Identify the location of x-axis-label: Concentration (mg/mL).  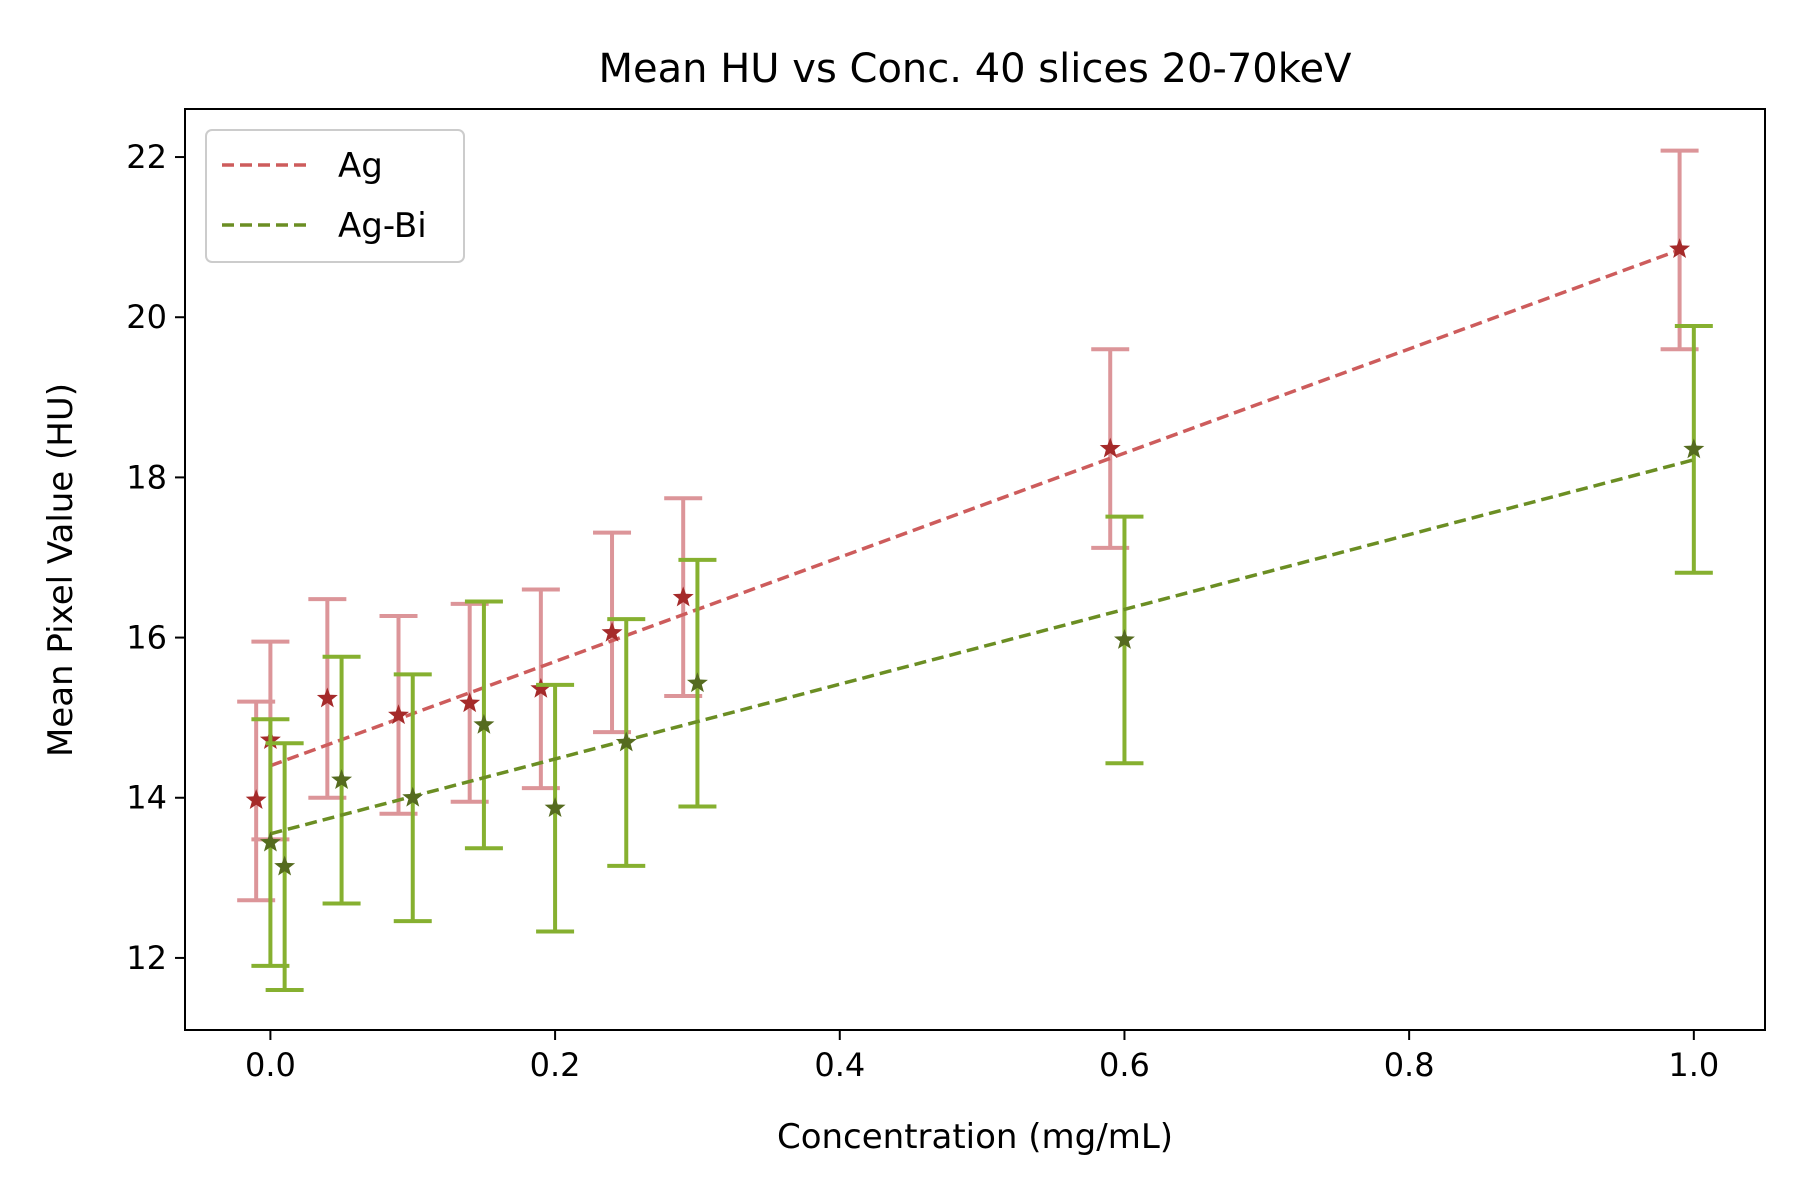
(975, 1137).